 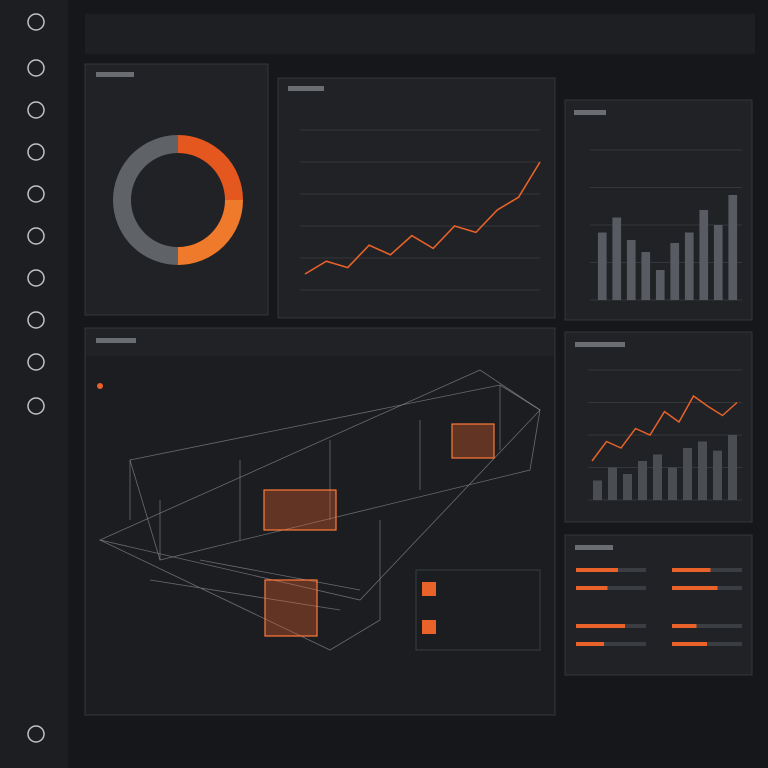 What do you see at coordinates (36, 378) in the screenshot?
I see `sidebar-icons` at bounding box center [36, 378].